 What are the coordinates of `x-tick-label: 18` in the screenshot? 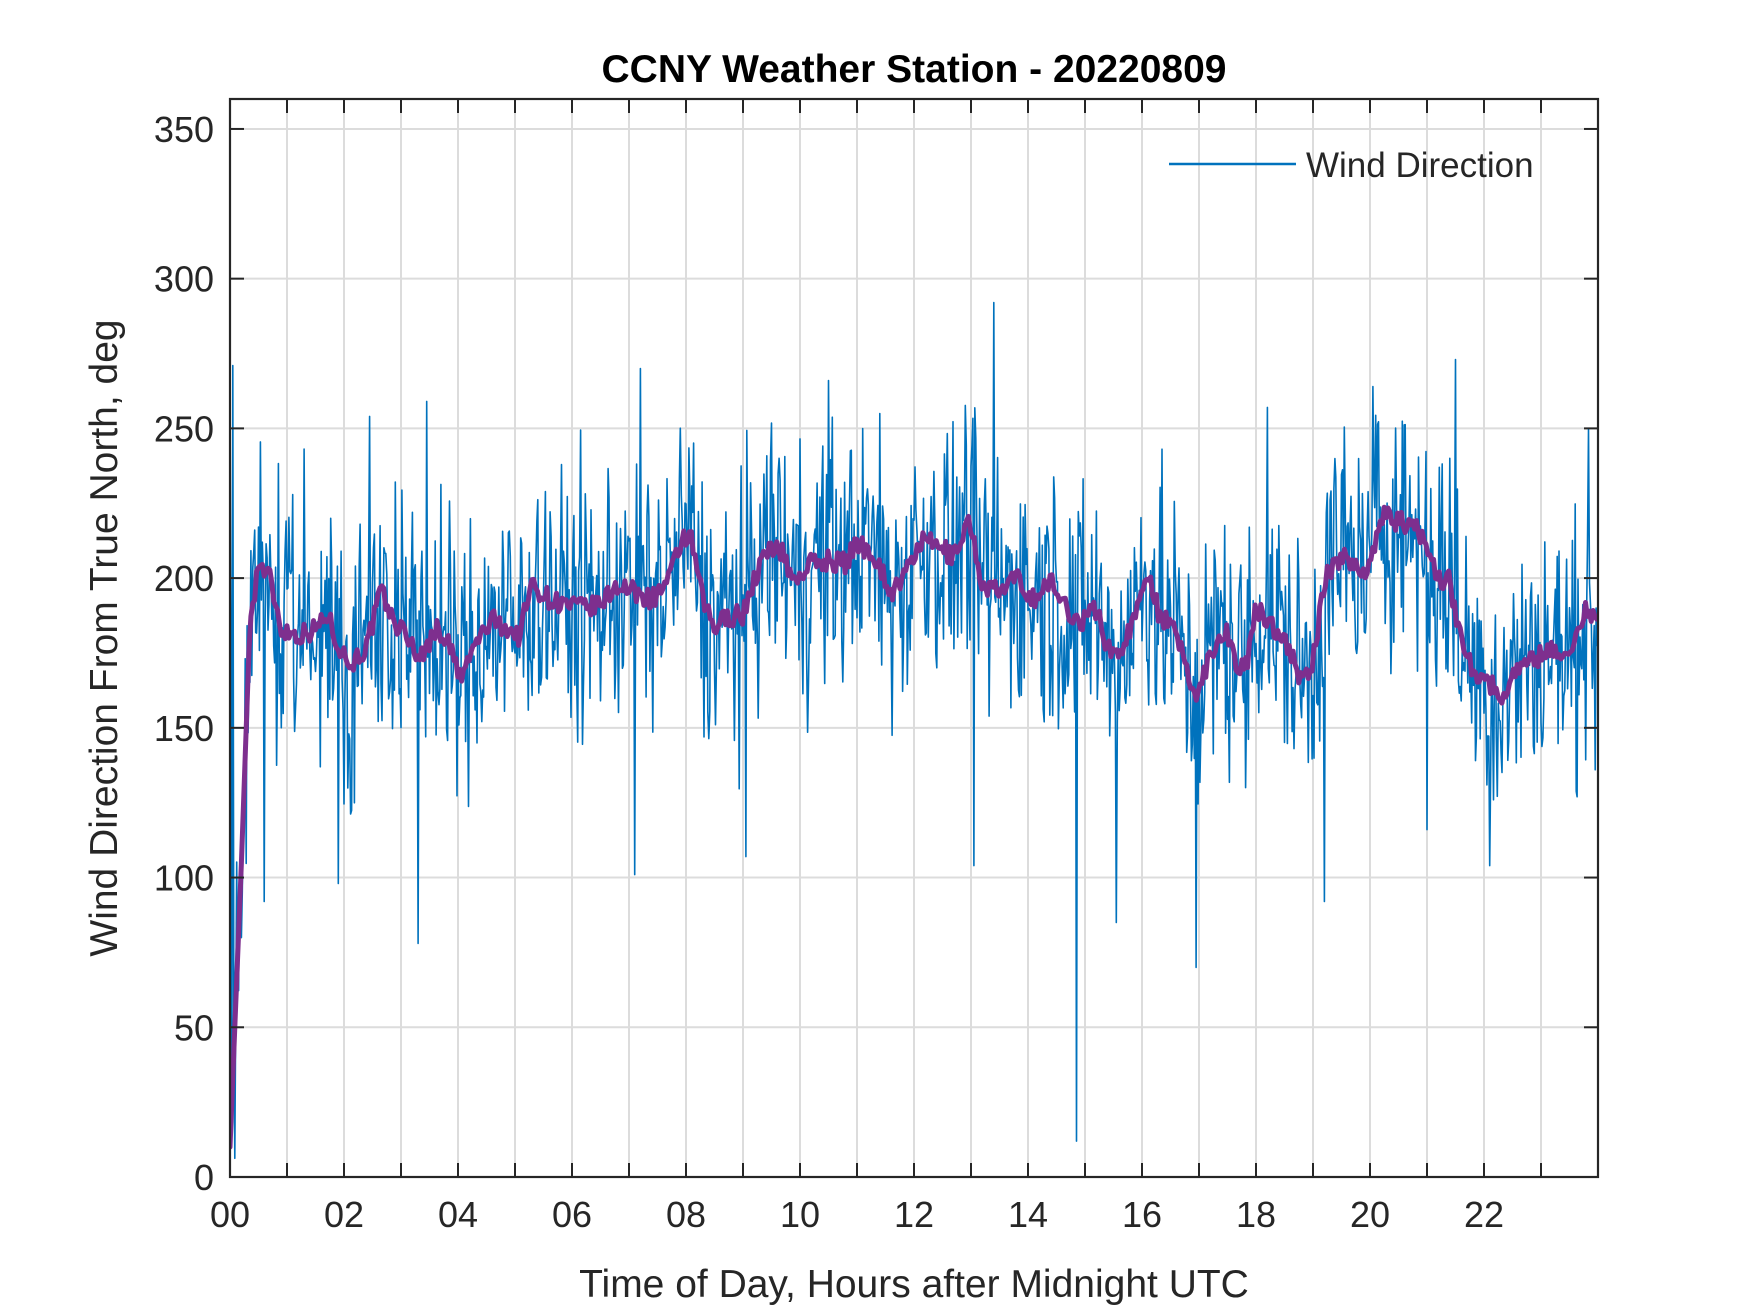 It's located at (1256, 1214).